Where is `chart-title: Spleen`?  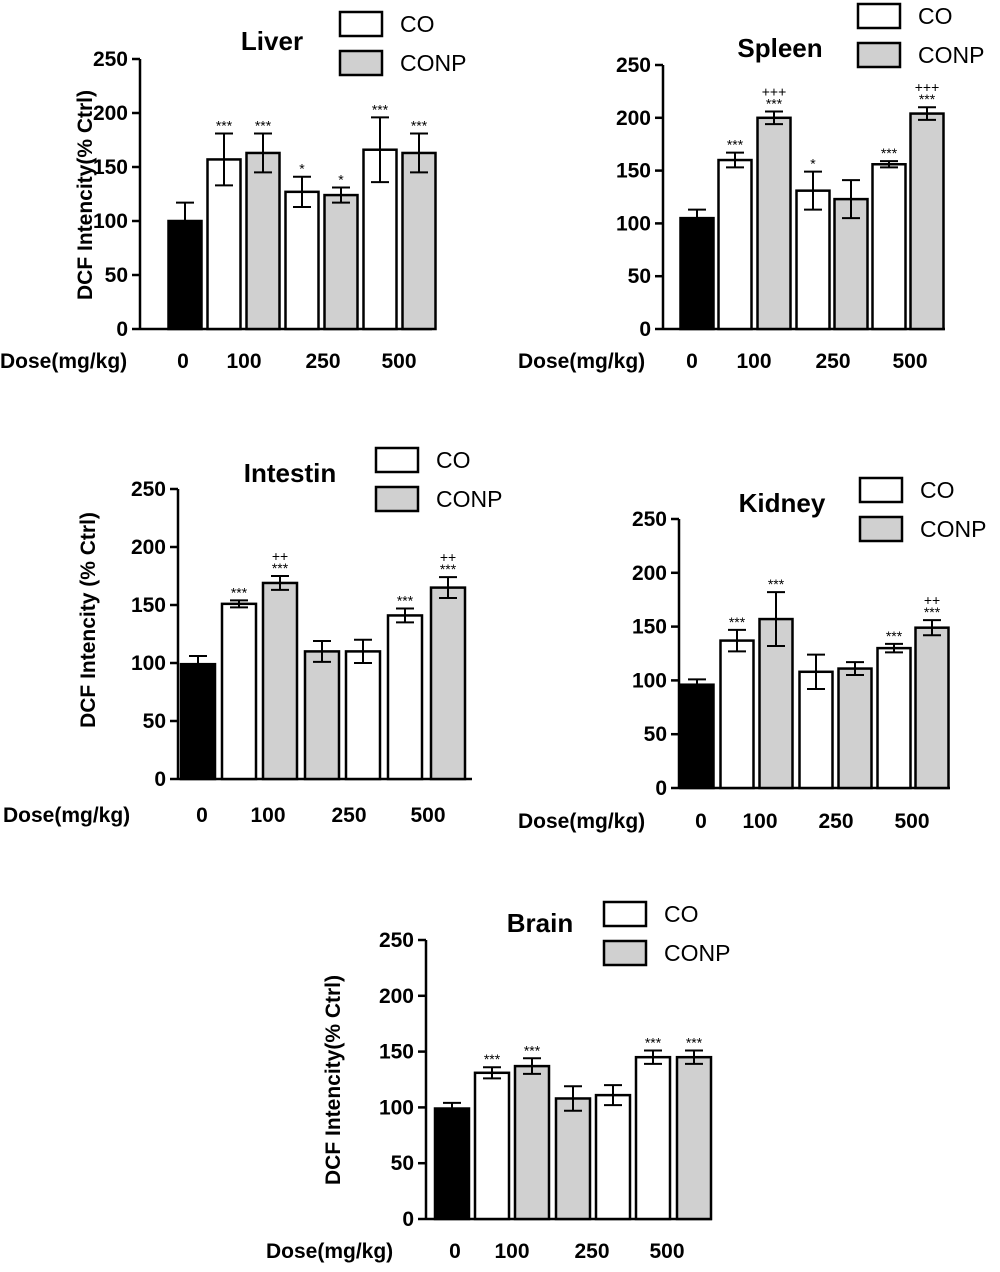 chart-title: Spleen is located at coordinates (779, 48).